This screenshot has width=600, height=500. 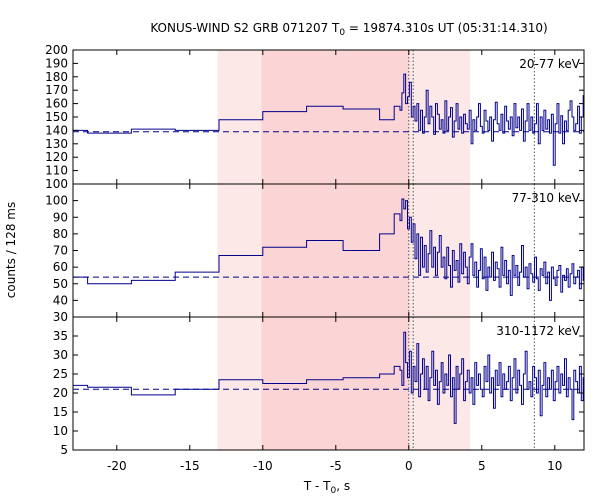 What do you see at coordinates (60, 374) in the screenshot?
I see `y-tick-label: 25` at bounding box center [60, 374].